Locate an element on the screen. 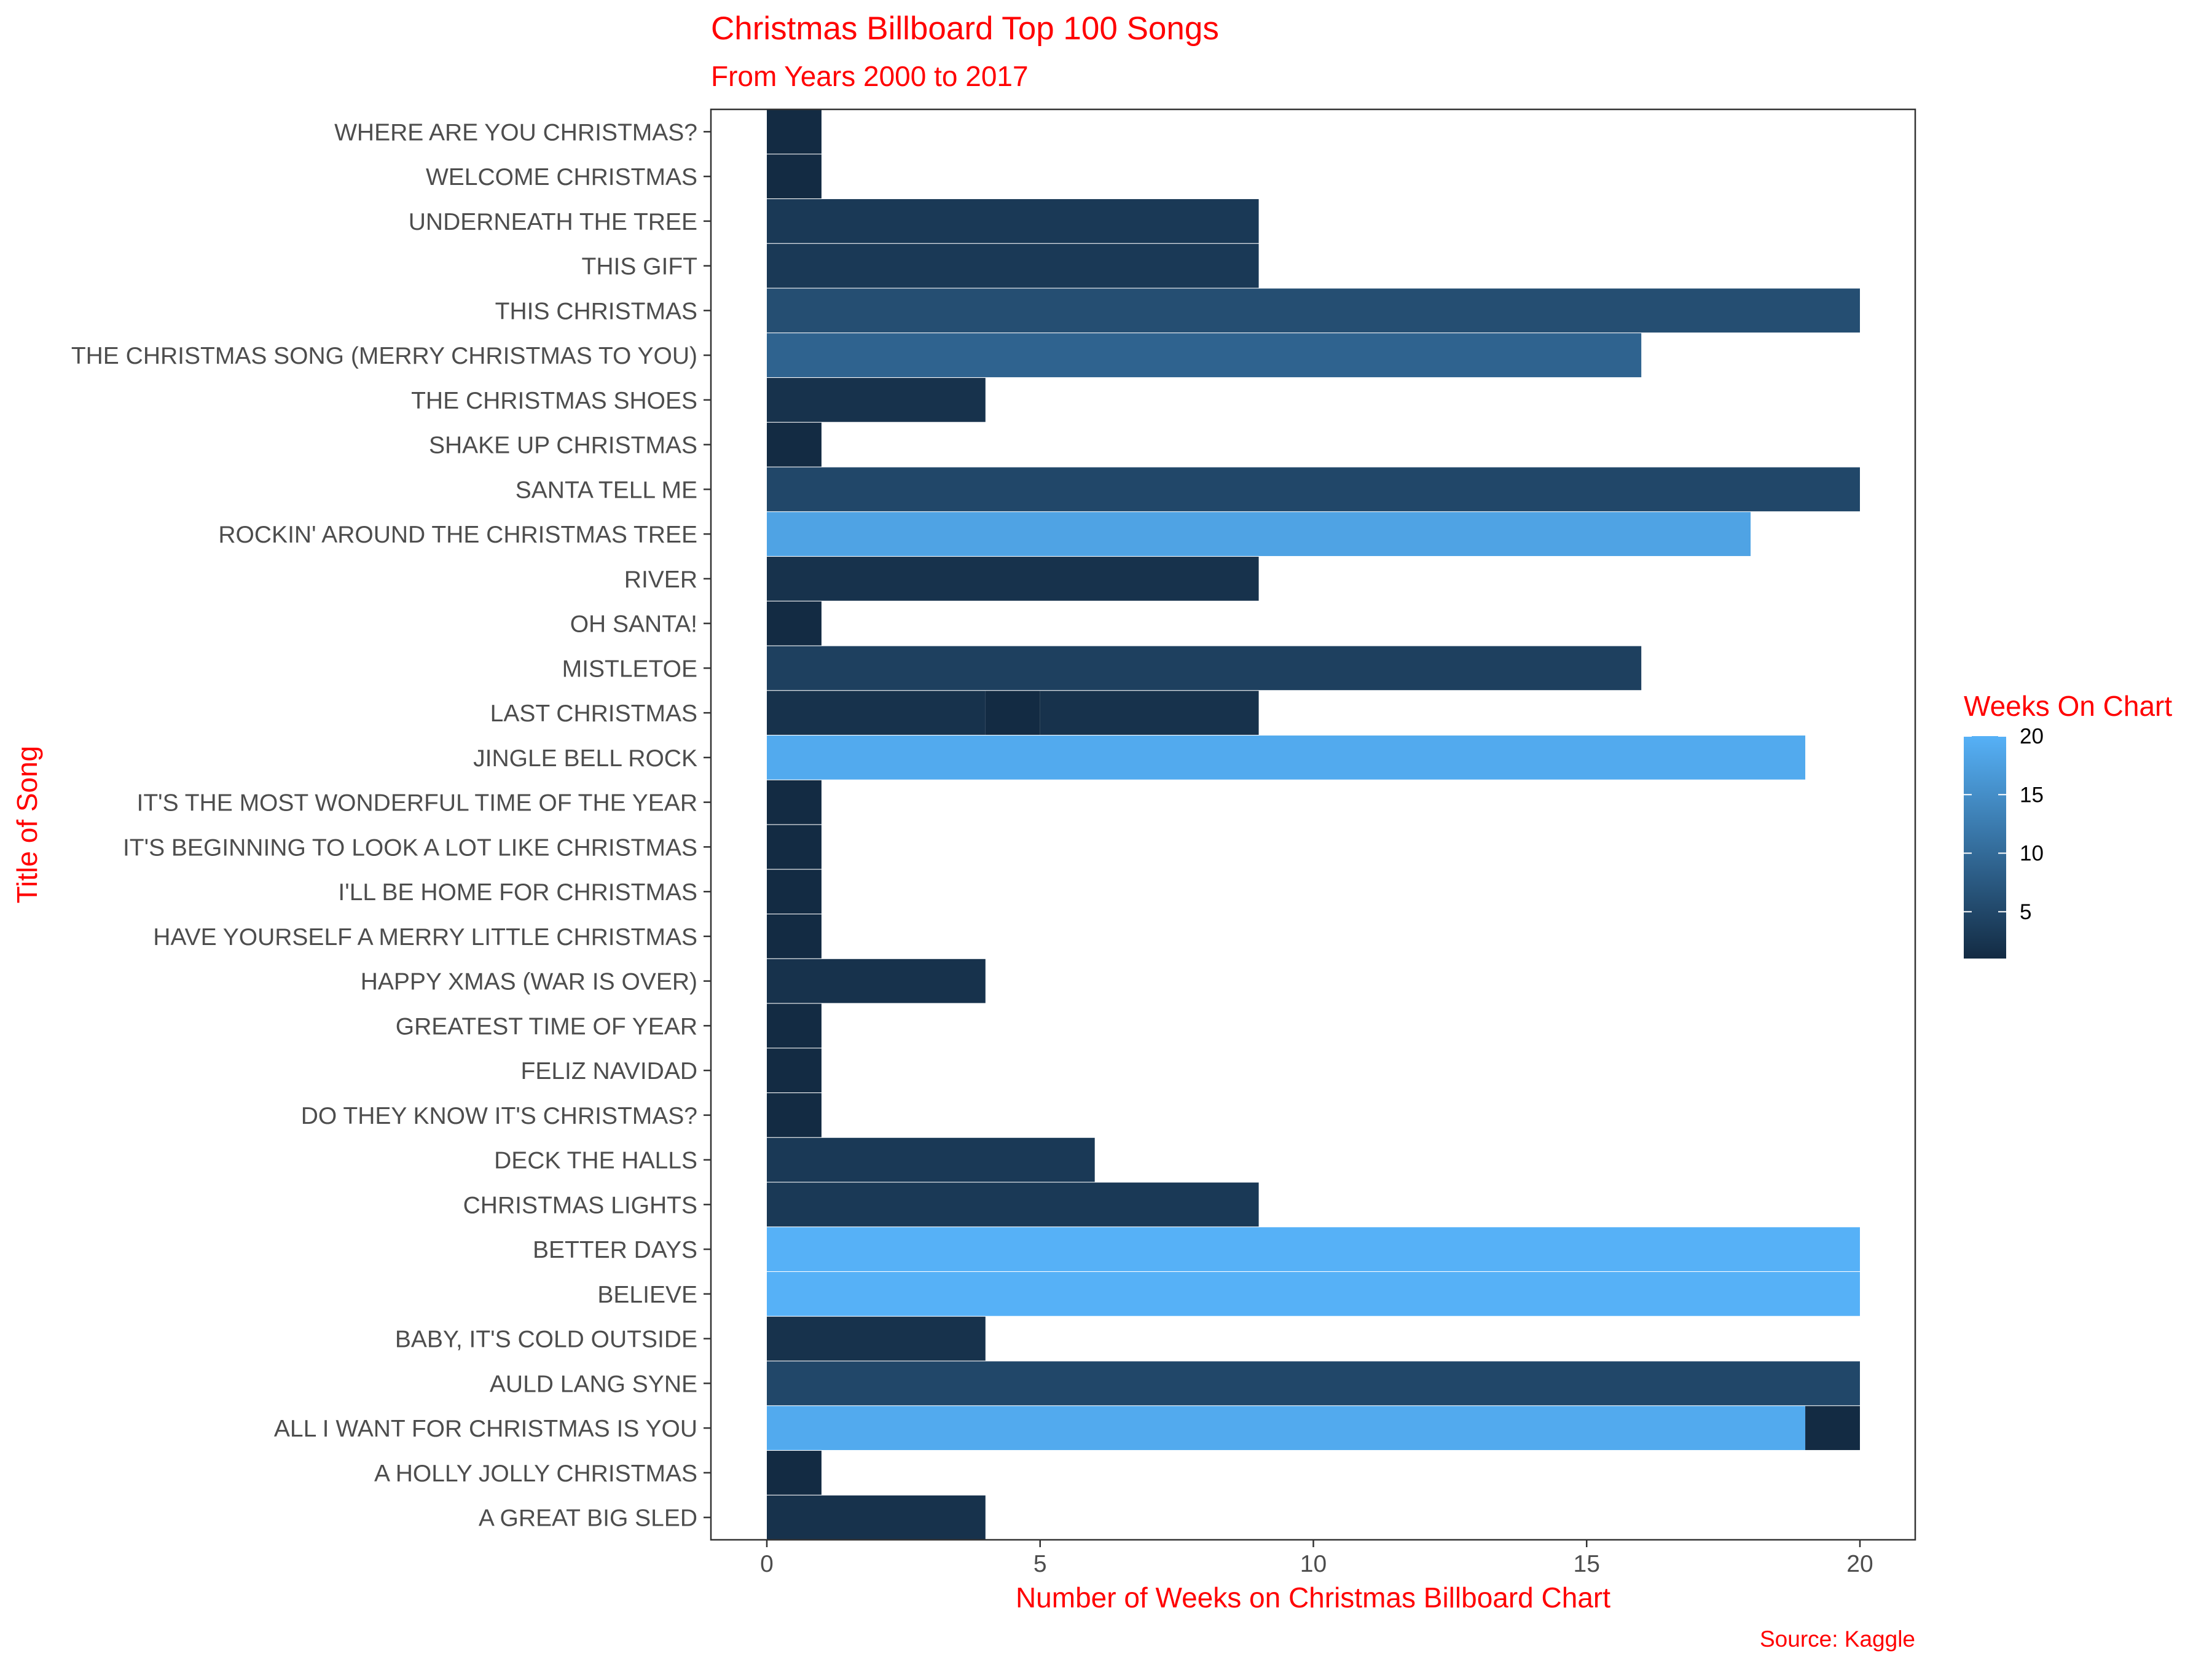 Image resolution: width=2212 pixels, height=1659 pixels. y-tick-label: FELIZ NAVIDAD is located at coordinates (609, 1071).